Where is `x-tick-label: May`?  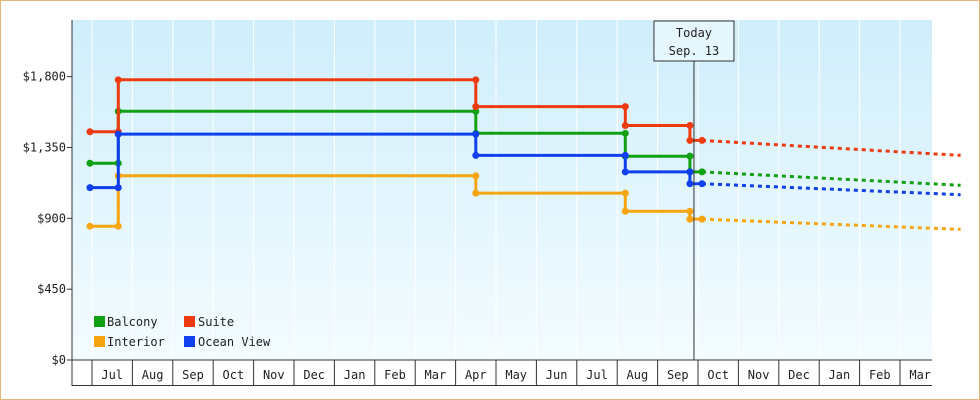
x-tick-label: May is located at coordinates (516, 375).